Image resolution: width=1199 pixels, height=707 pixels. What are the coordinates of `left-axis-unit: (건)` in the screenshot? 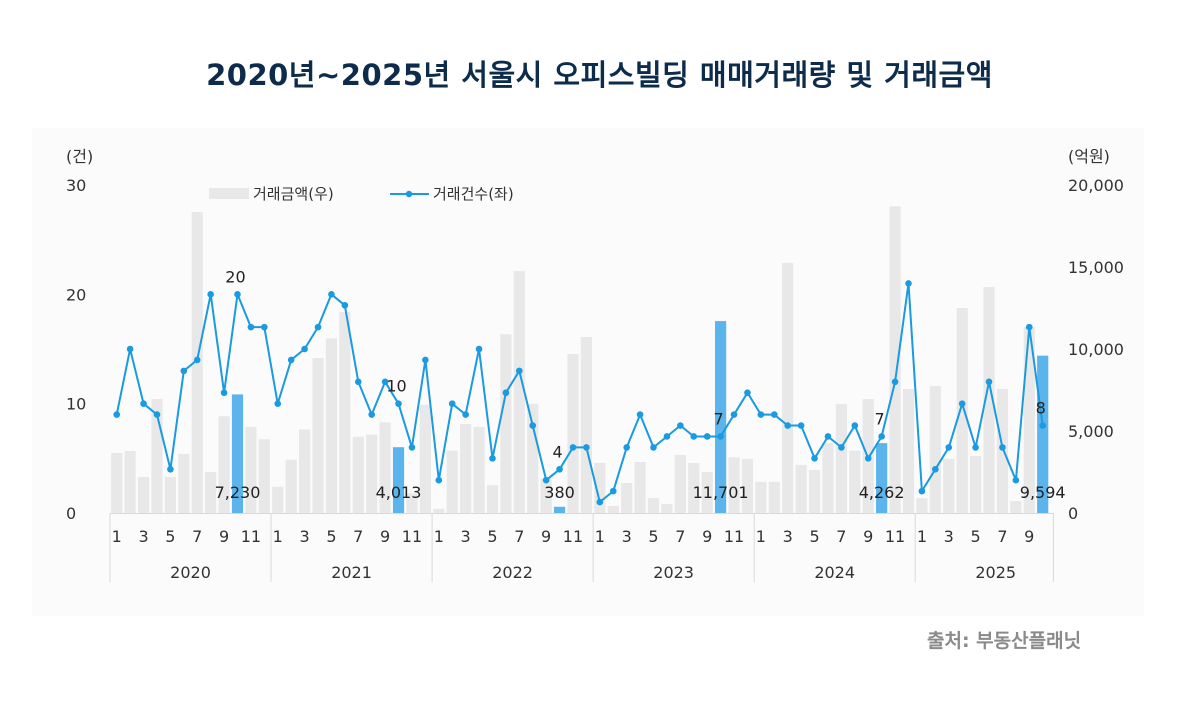 It's located at (79, 156).